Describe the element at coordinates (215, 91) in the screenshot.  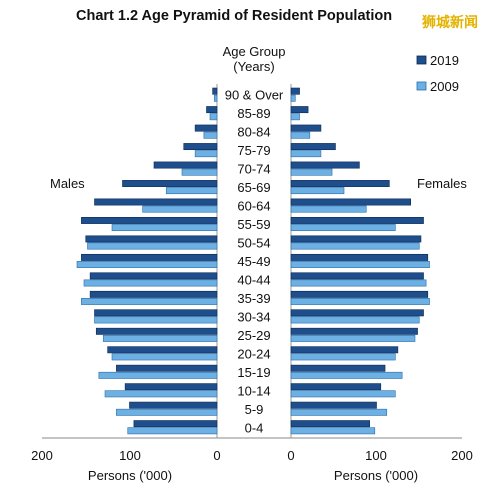
I see `bar-male-2019-90-over` at that location.